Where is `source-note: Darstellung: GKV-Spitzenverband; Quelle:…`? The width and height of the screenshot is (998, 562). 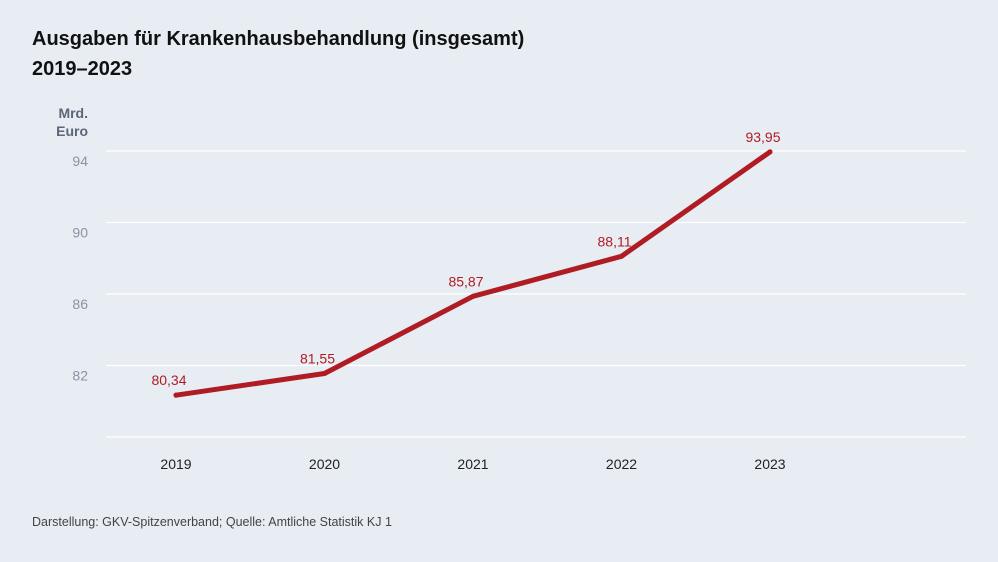 source-note: Darstellung: GKV-Spitzenverband; Quelle:… is located at coordinates (212, 522).